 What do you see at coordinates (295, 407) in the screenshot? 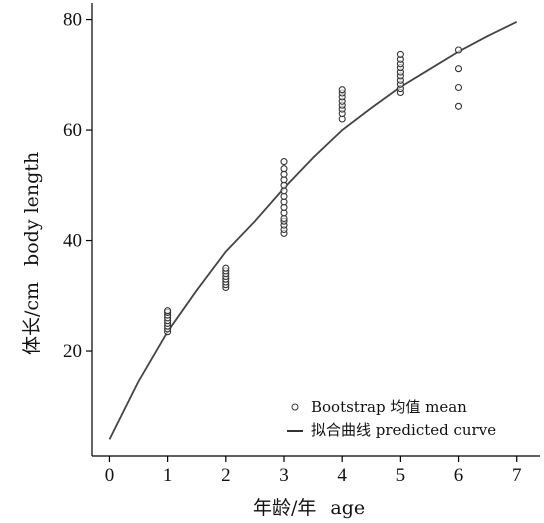
I see `legend-marker-circle` at bounding box center [295, 407].